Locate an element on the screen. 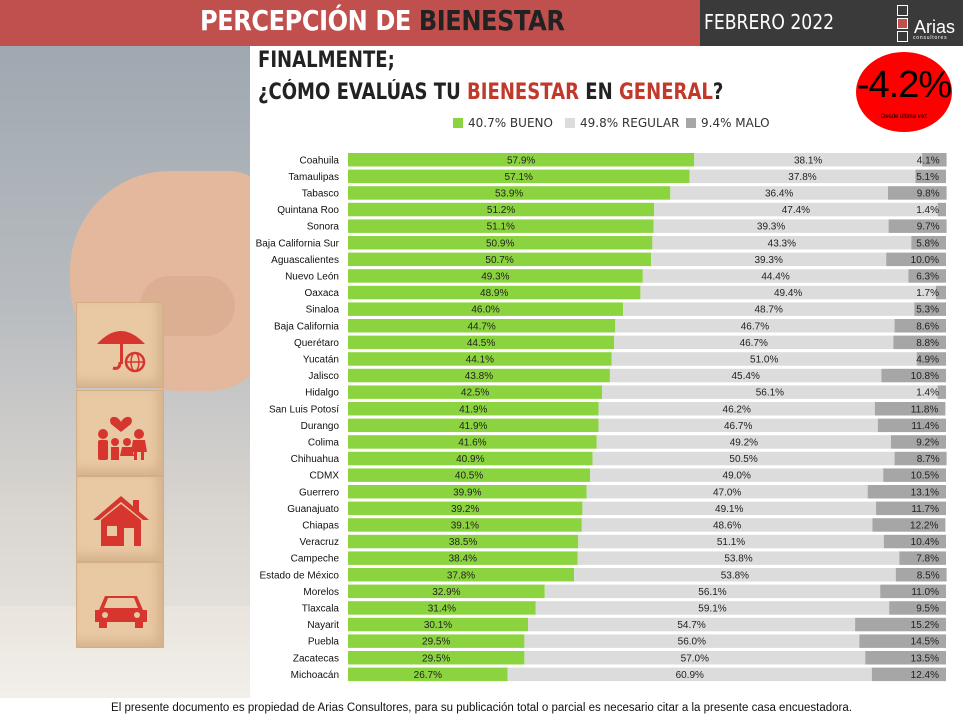 This screenshot has height=722, width=963. category-label: Michoacán is located at coordinates (315, 675).